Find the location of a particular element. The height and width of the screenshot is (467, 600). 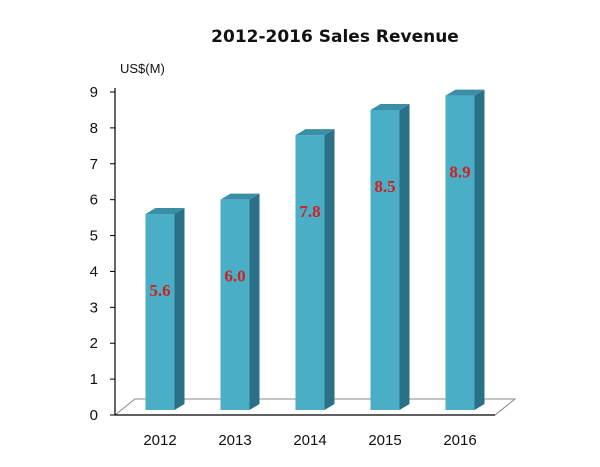

x-tick-label: 2014 is located at coordinates (309, 440).